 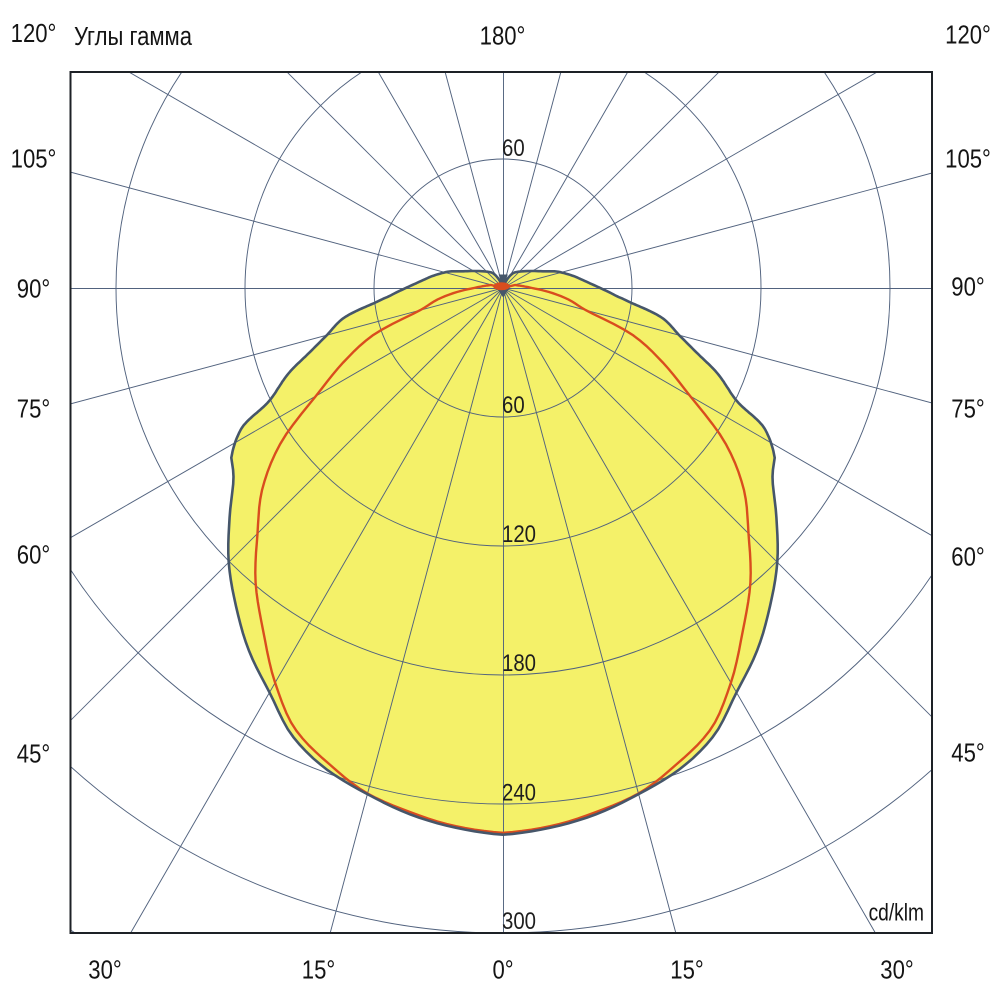 I want to click on svg-text: cd/klm, so click(x=896, y=912).